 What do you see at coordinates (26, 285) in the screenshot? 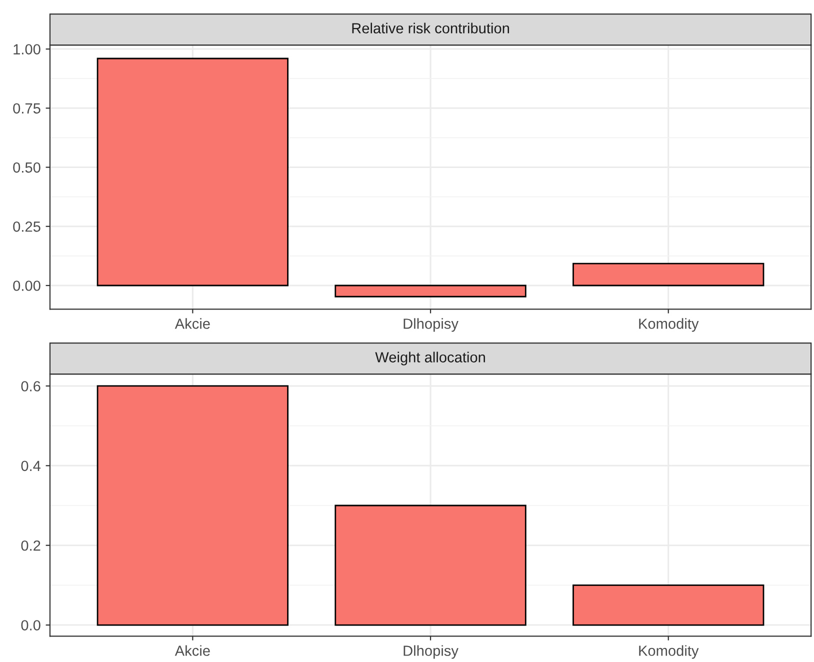
I see `y-tick-label: 0.00` at bounding box center [26, 285].